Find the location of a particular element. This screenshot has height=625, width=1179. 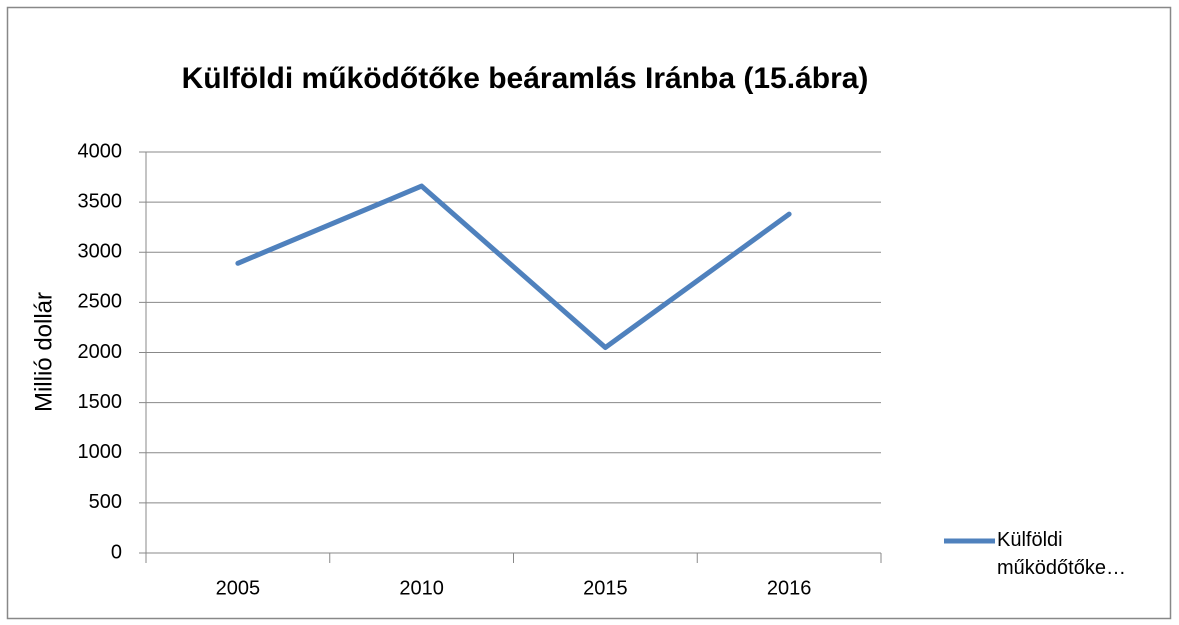

y-axis-label: Millió dollár is located at coordinates (43, 352).